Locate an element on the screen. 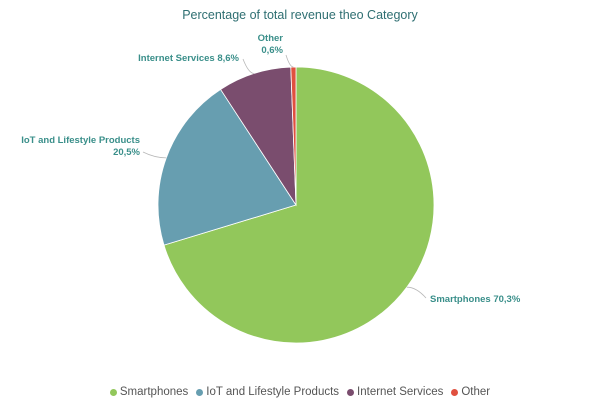  legend-label: Smartphones is located at coordinates (154, 392).